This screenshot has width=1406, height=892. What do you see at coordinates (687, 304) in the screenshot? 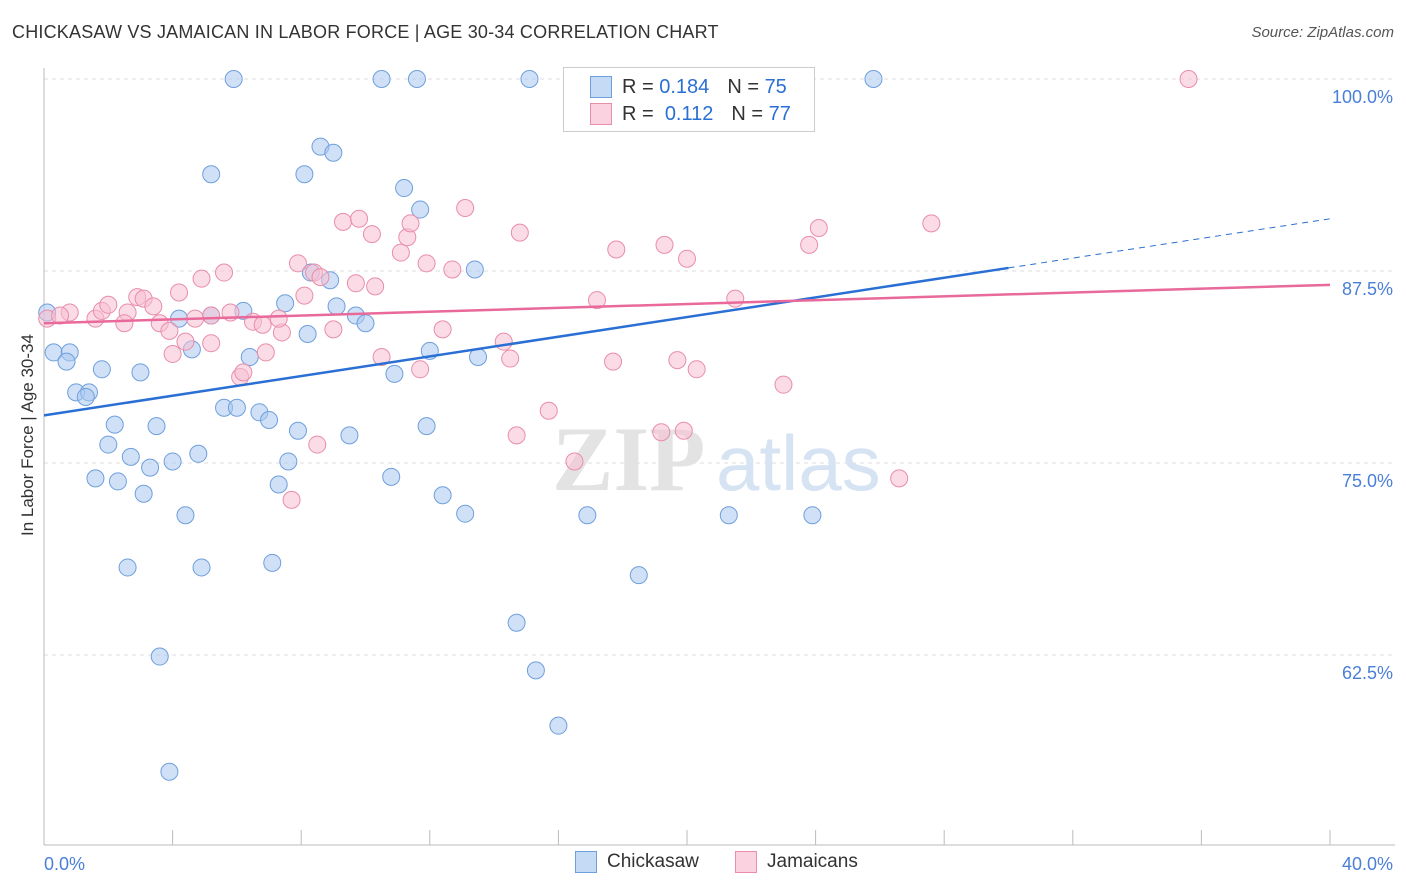
I see `jamaicans-trend-line` at bounding box center [687, 304].